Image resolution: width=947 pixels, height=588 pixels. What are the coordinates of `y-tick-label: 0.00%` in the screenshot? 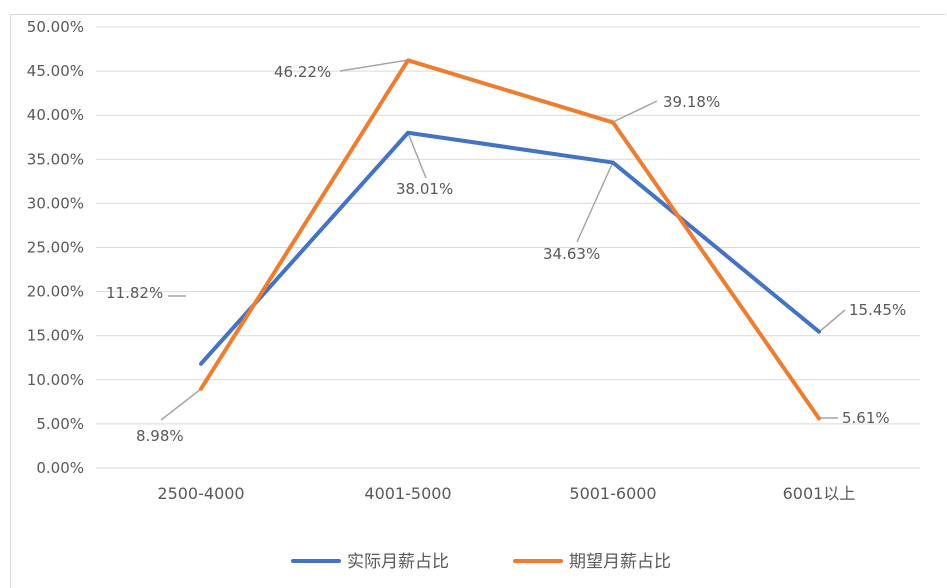 It's located at (60, 468).